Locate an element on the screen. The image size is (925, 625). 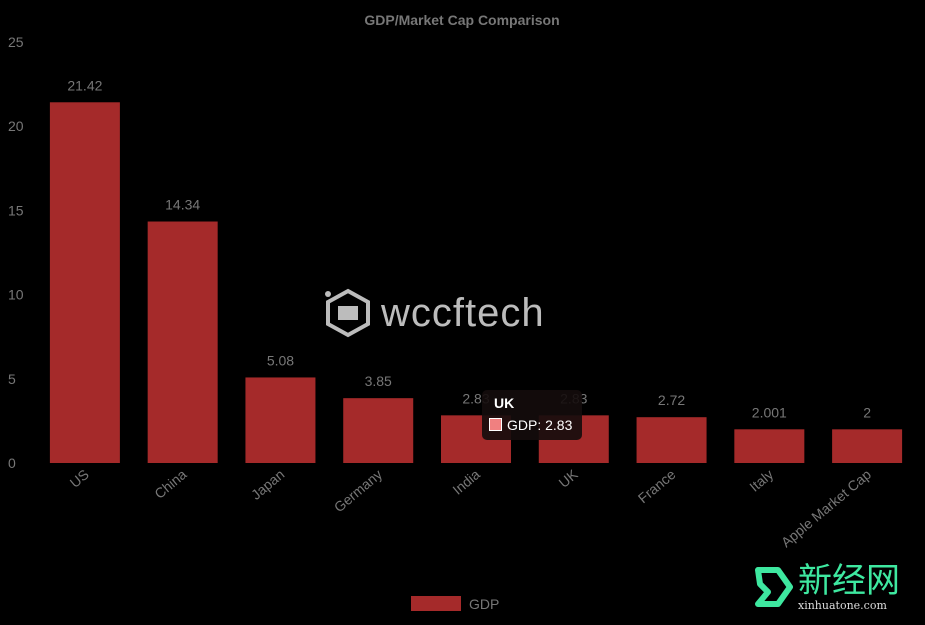
x-tick-label: China is located at coordinates (170, 484).